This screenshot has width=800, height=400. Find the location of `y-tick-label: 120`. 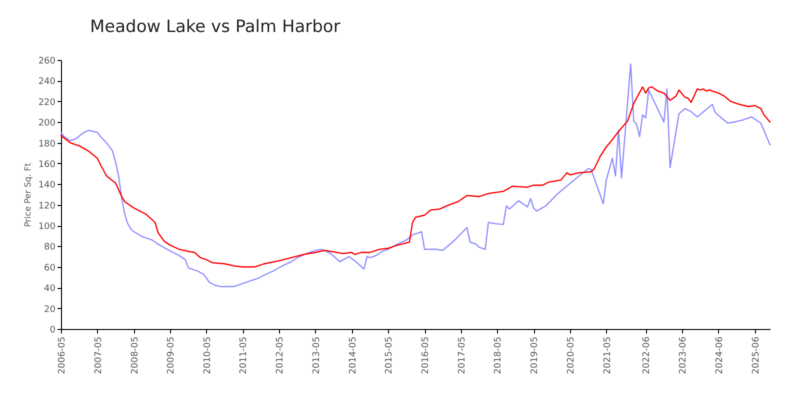

y-tick-label: 120 is located at coordinates (47, 206).